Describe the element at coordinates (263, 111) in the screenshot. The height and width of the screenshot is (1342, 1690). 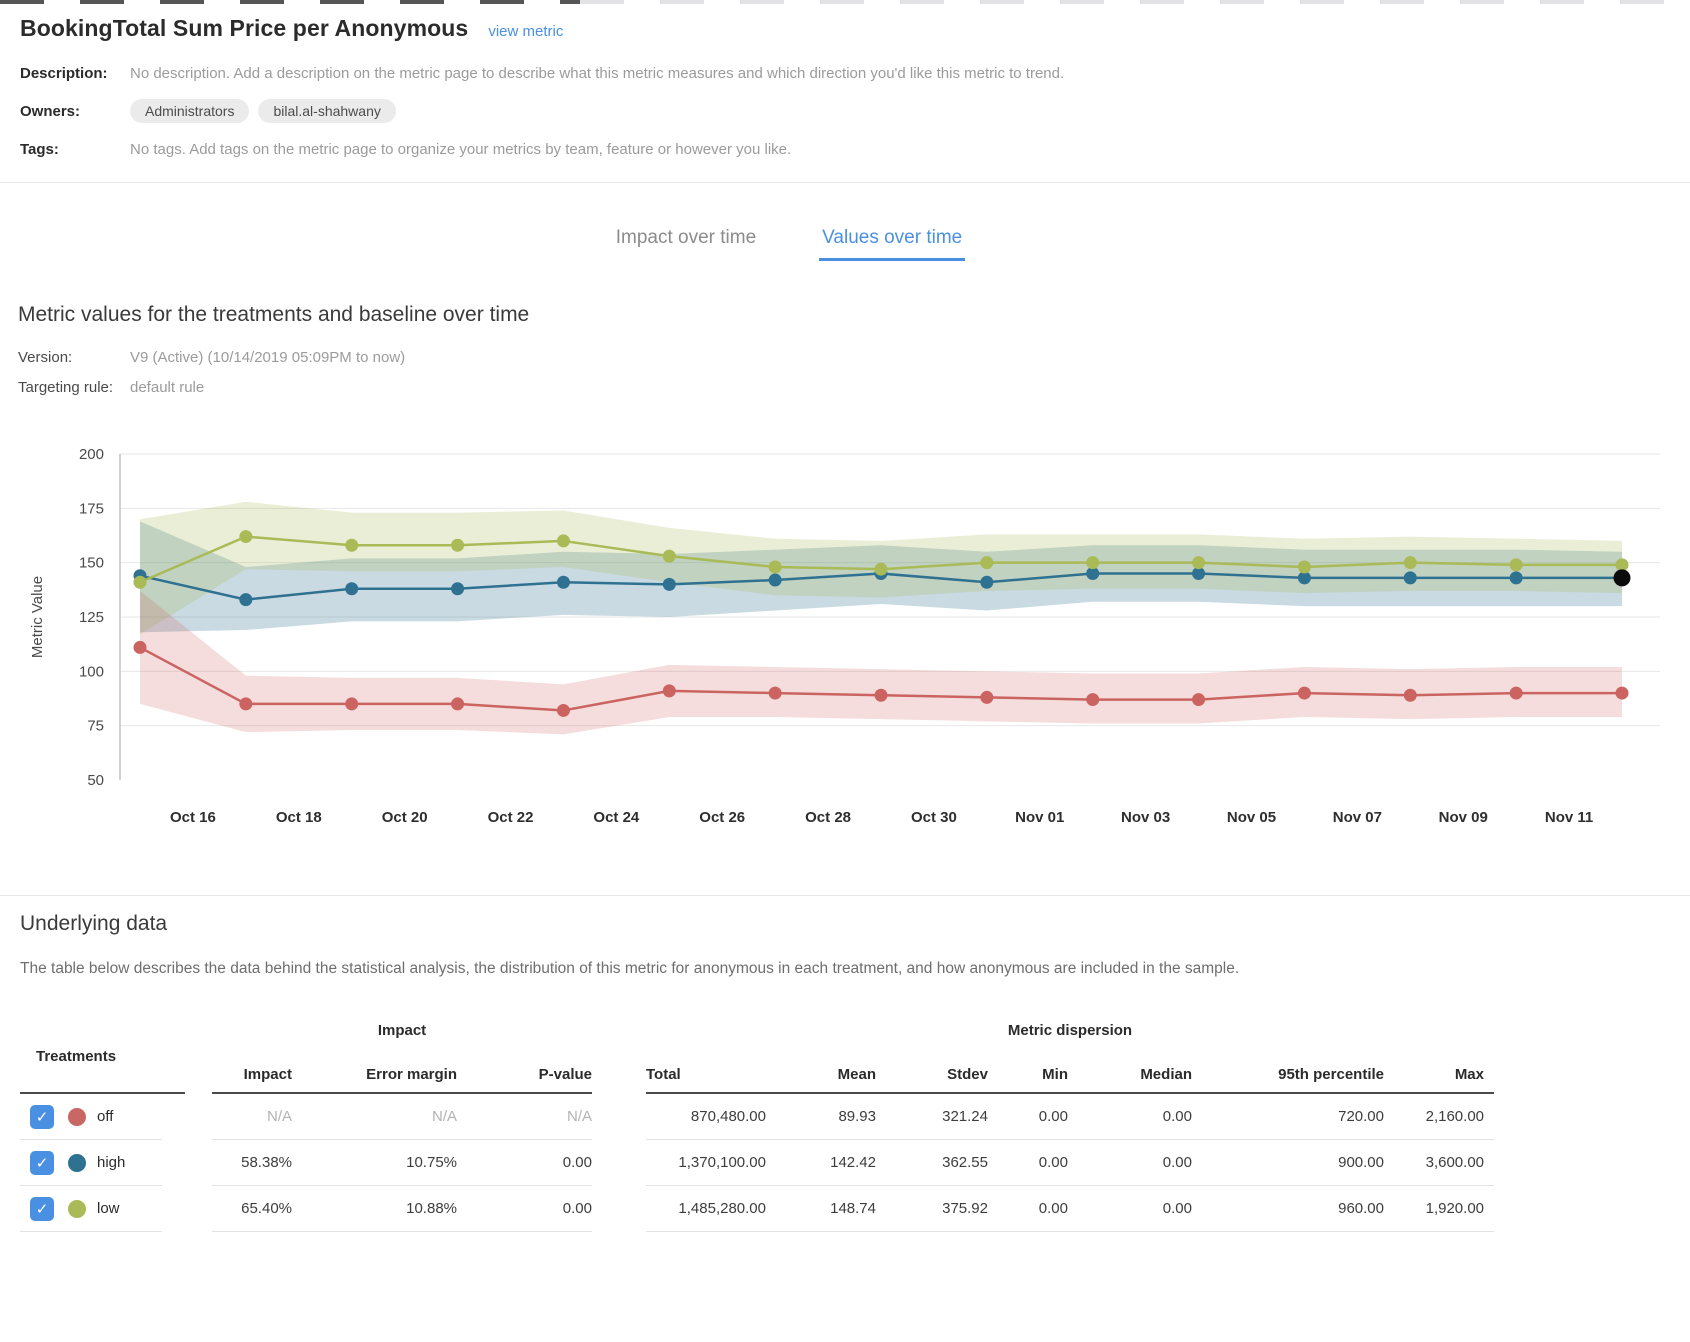
I see `owners-chips: Administrators bilal.al-shahwany` at that location.